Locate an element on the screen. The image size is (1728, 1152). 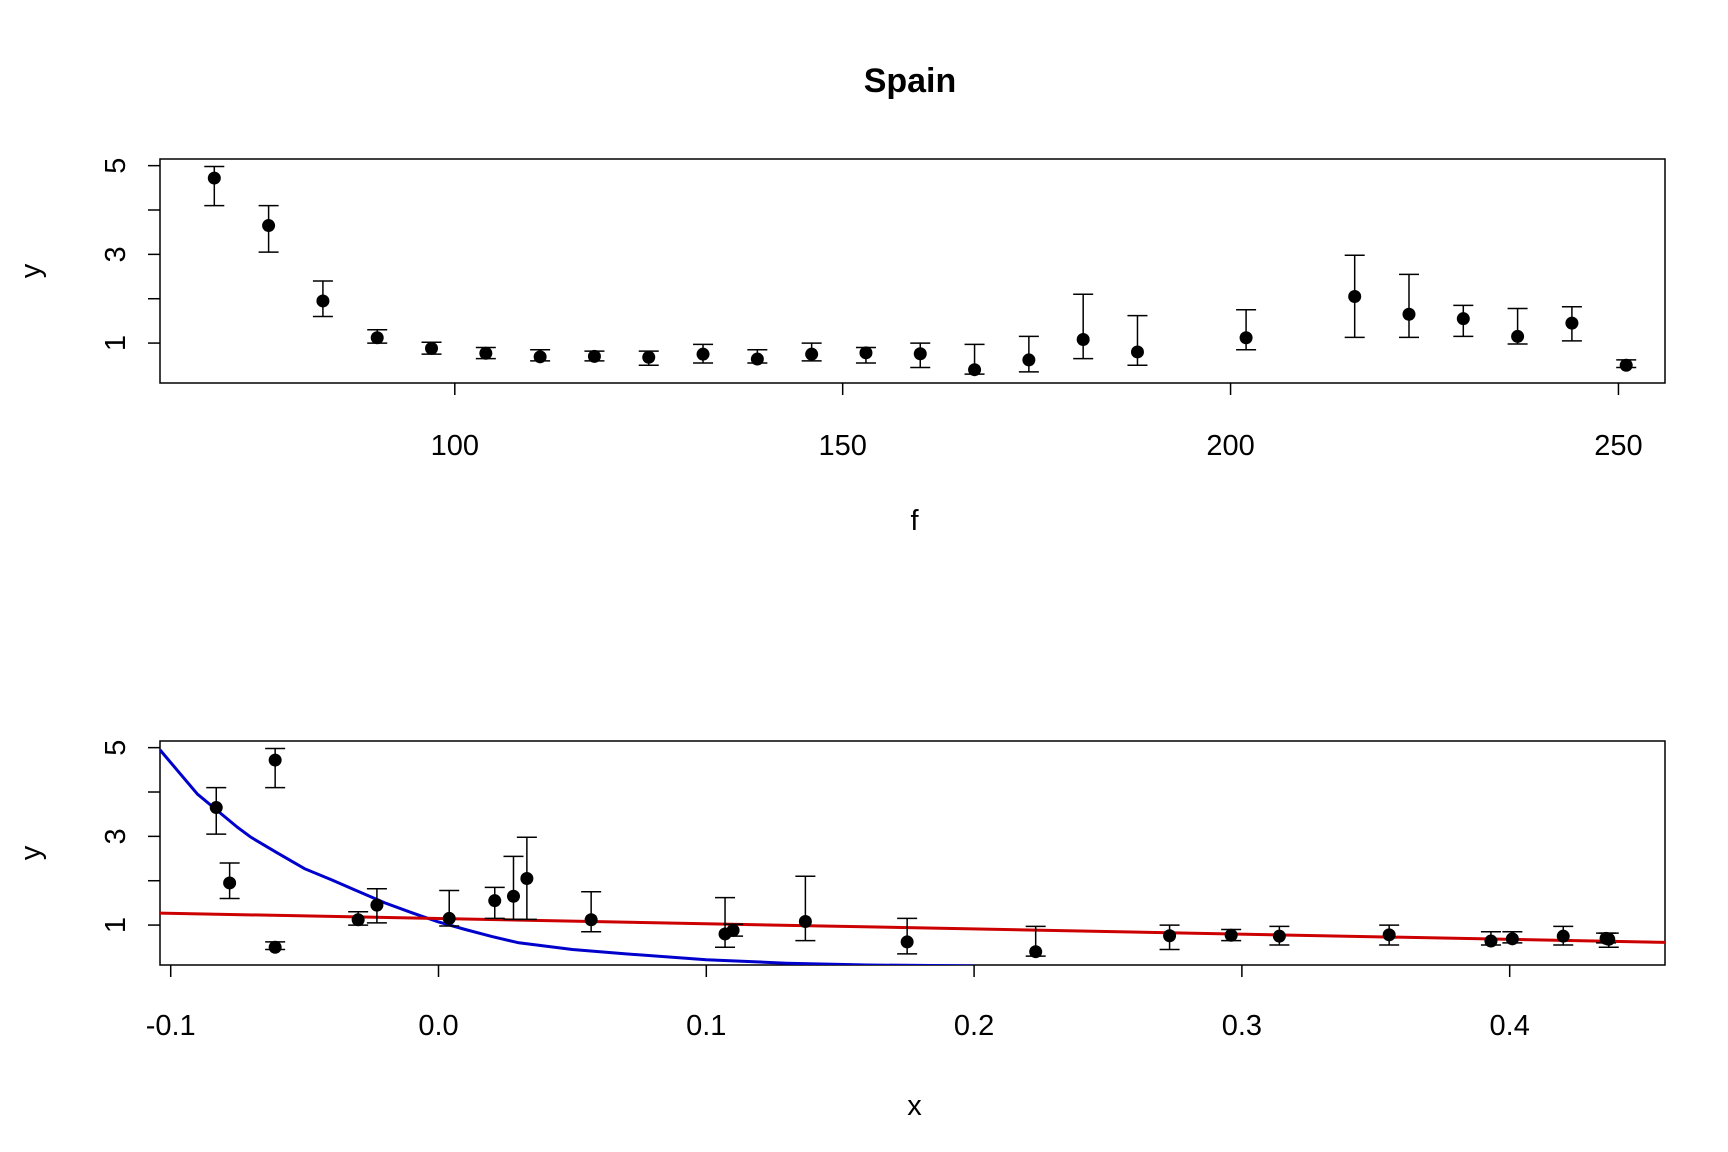
top-y-tick-label: 1 is located at coordinates (116, 343).